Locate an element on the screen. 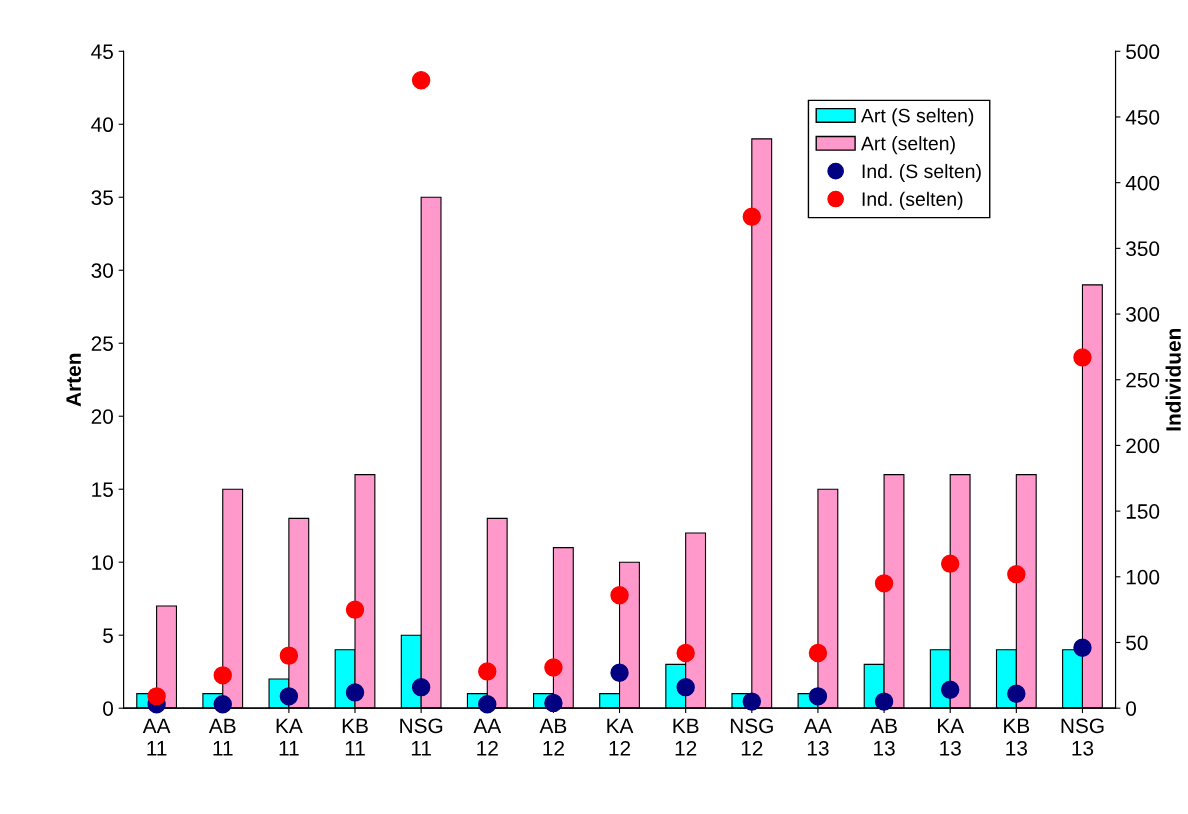 Image resolution: width=1188 pixels, height=814 pixels. x-tick-label: NSG 12 is located at coordinates (751, 737).